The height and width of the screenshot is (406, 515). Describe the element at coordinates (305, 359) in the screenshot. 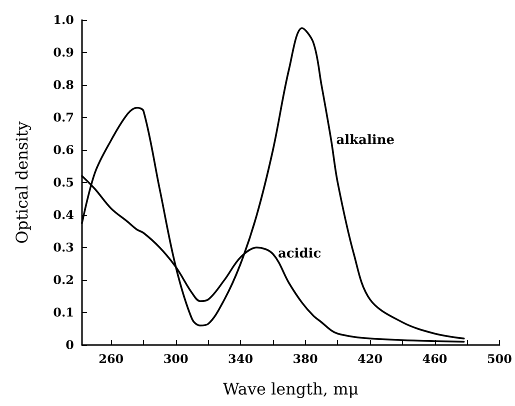

I see `x-tick-label: 380` at that location.